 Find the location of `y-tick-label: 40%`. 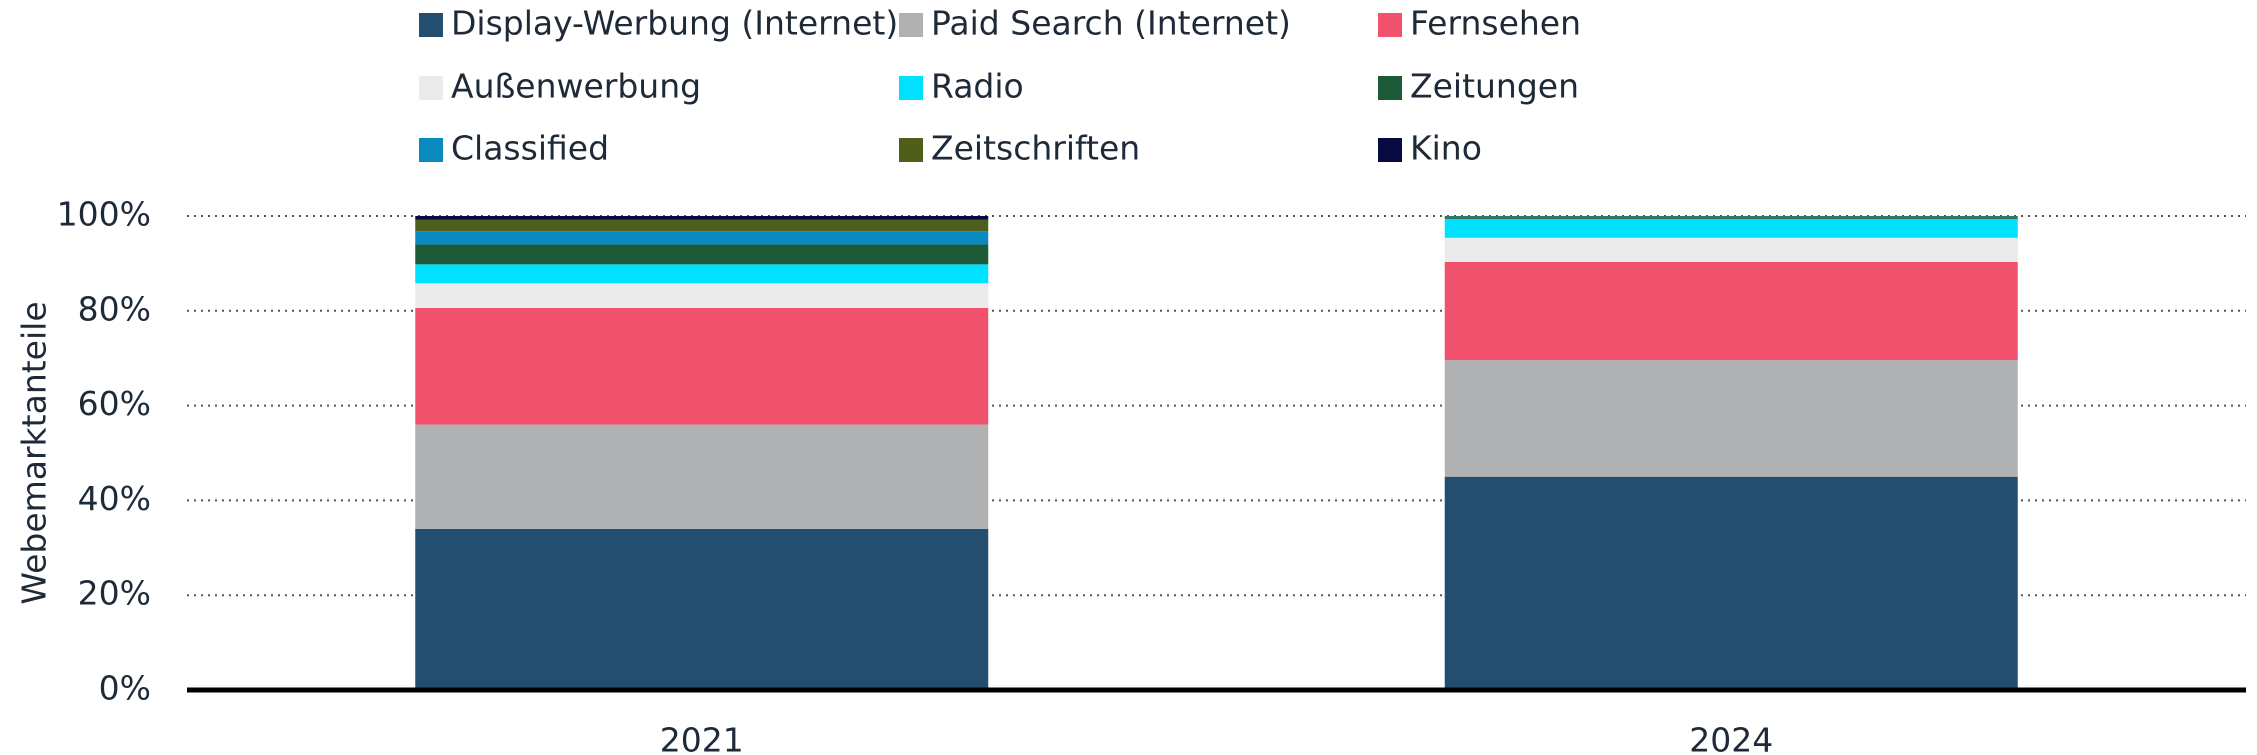

y-tick-label: 40% is located at coordinates (114, 498).